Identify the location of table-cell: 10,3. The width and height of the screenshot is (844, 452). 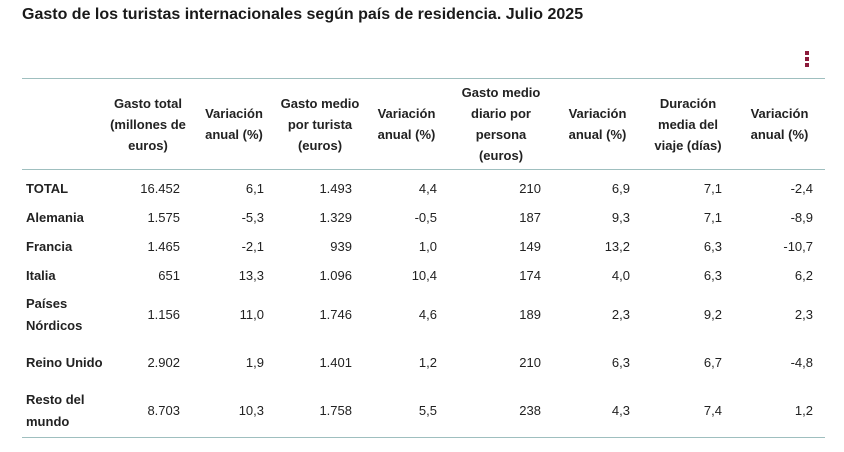
(251, 410).